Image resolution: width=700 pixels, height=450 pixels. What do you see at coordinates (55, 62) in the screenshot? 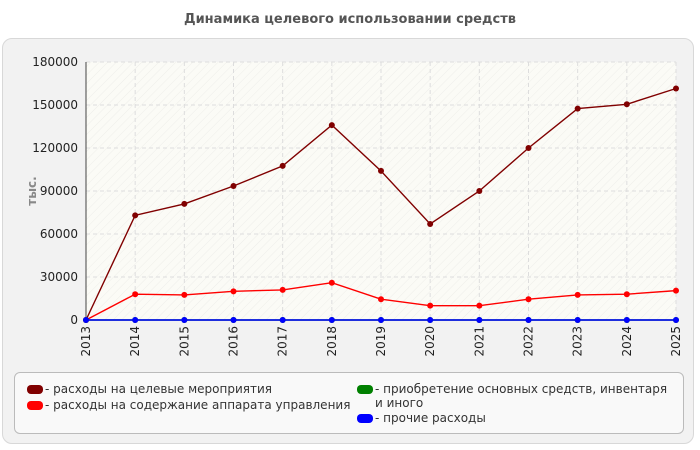
I see `y-tick-label: 180000` at bounding box center [55, 62].